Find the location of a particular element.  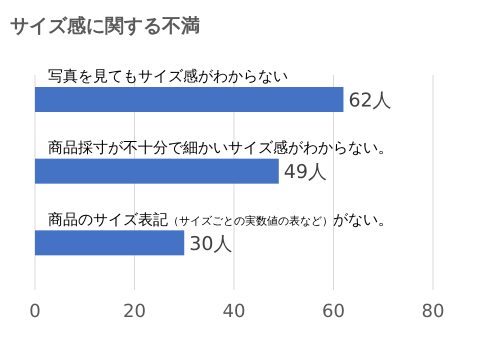

x-tick-label: 60 is located at coordinates (333, 311).